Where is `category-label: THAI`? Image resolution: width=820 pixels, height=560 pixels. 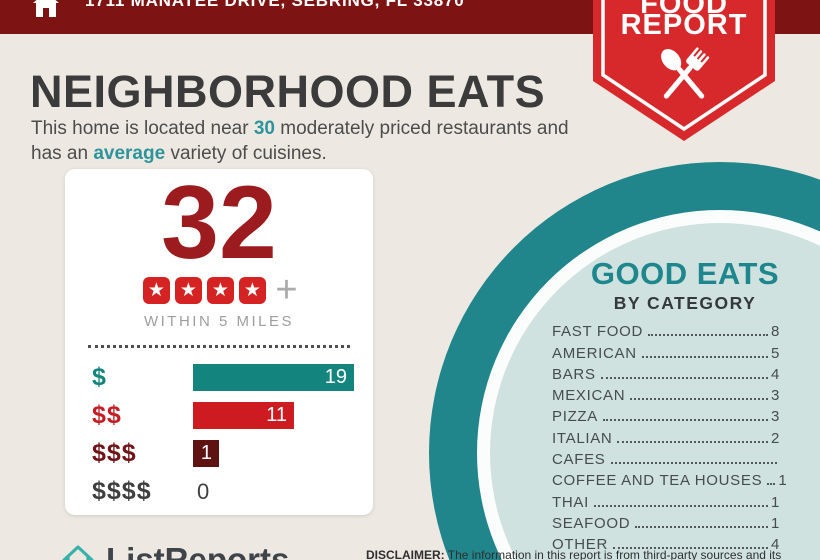 category-label: THAI is located at coordinates (570, 502).